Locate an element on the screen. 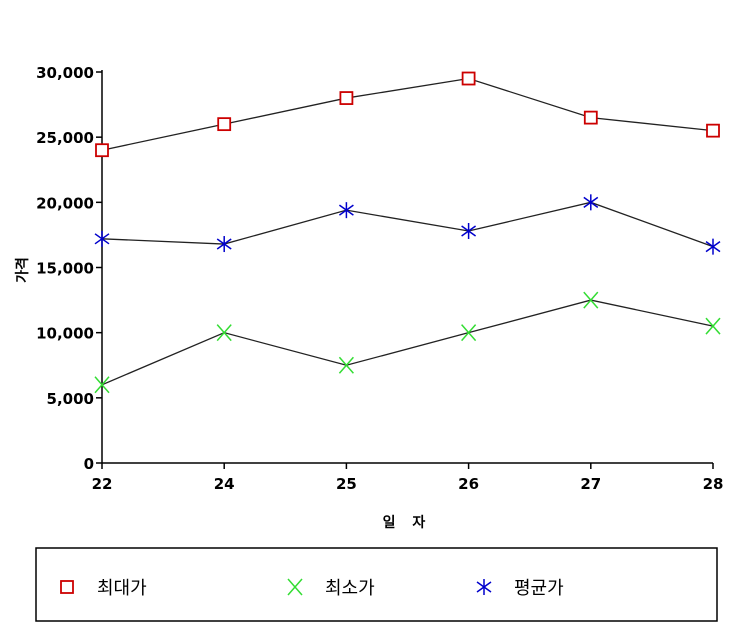 Image resolution: width=730 pixels, height=630 pixels. x-tick-label: 28 is located at coordinates (713, 484).